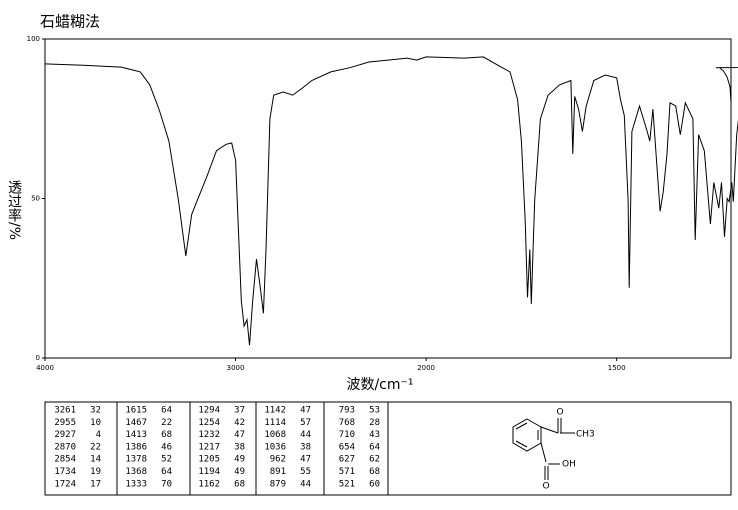 Image resolution: width=738 pixels, height=510 pixels. Describe the element at coordinates (45, 368) in the screenshot. I see `x-tick-label: 4000` at that location.